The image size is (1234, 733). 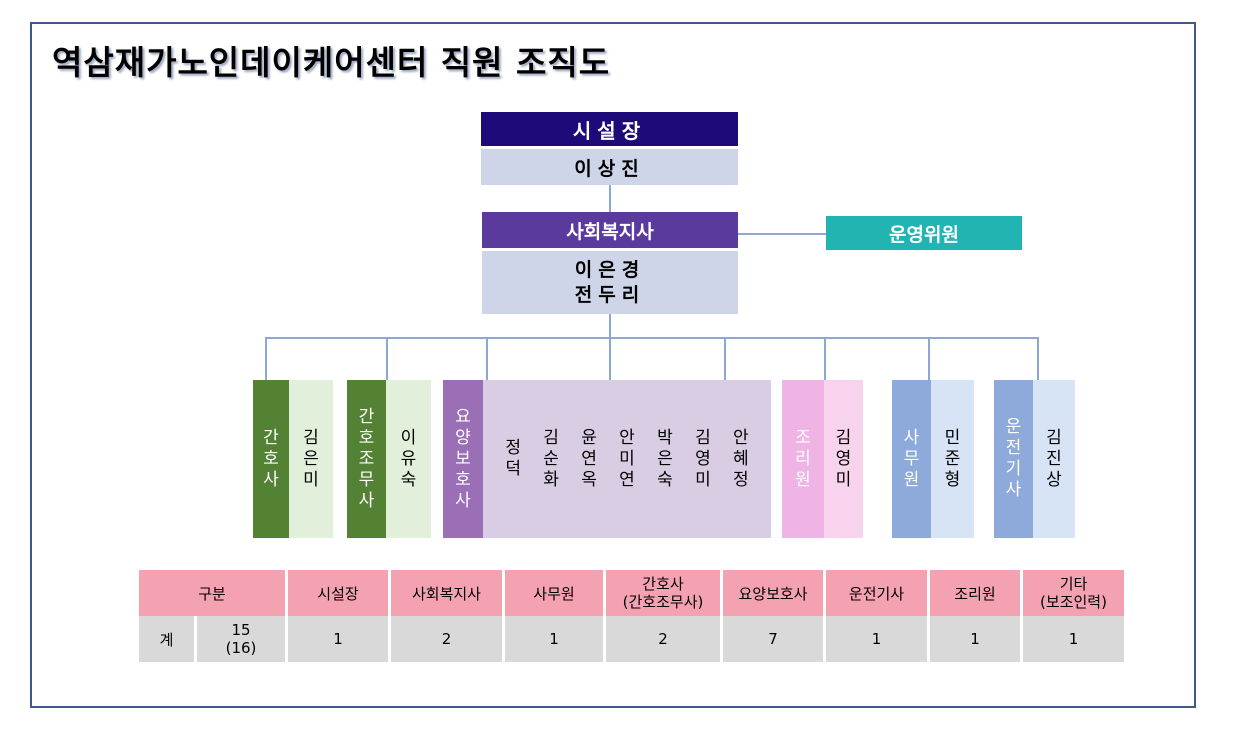 I want to click on table-header-cell: 기타 (보조인력), so click(x=1073, y=593).